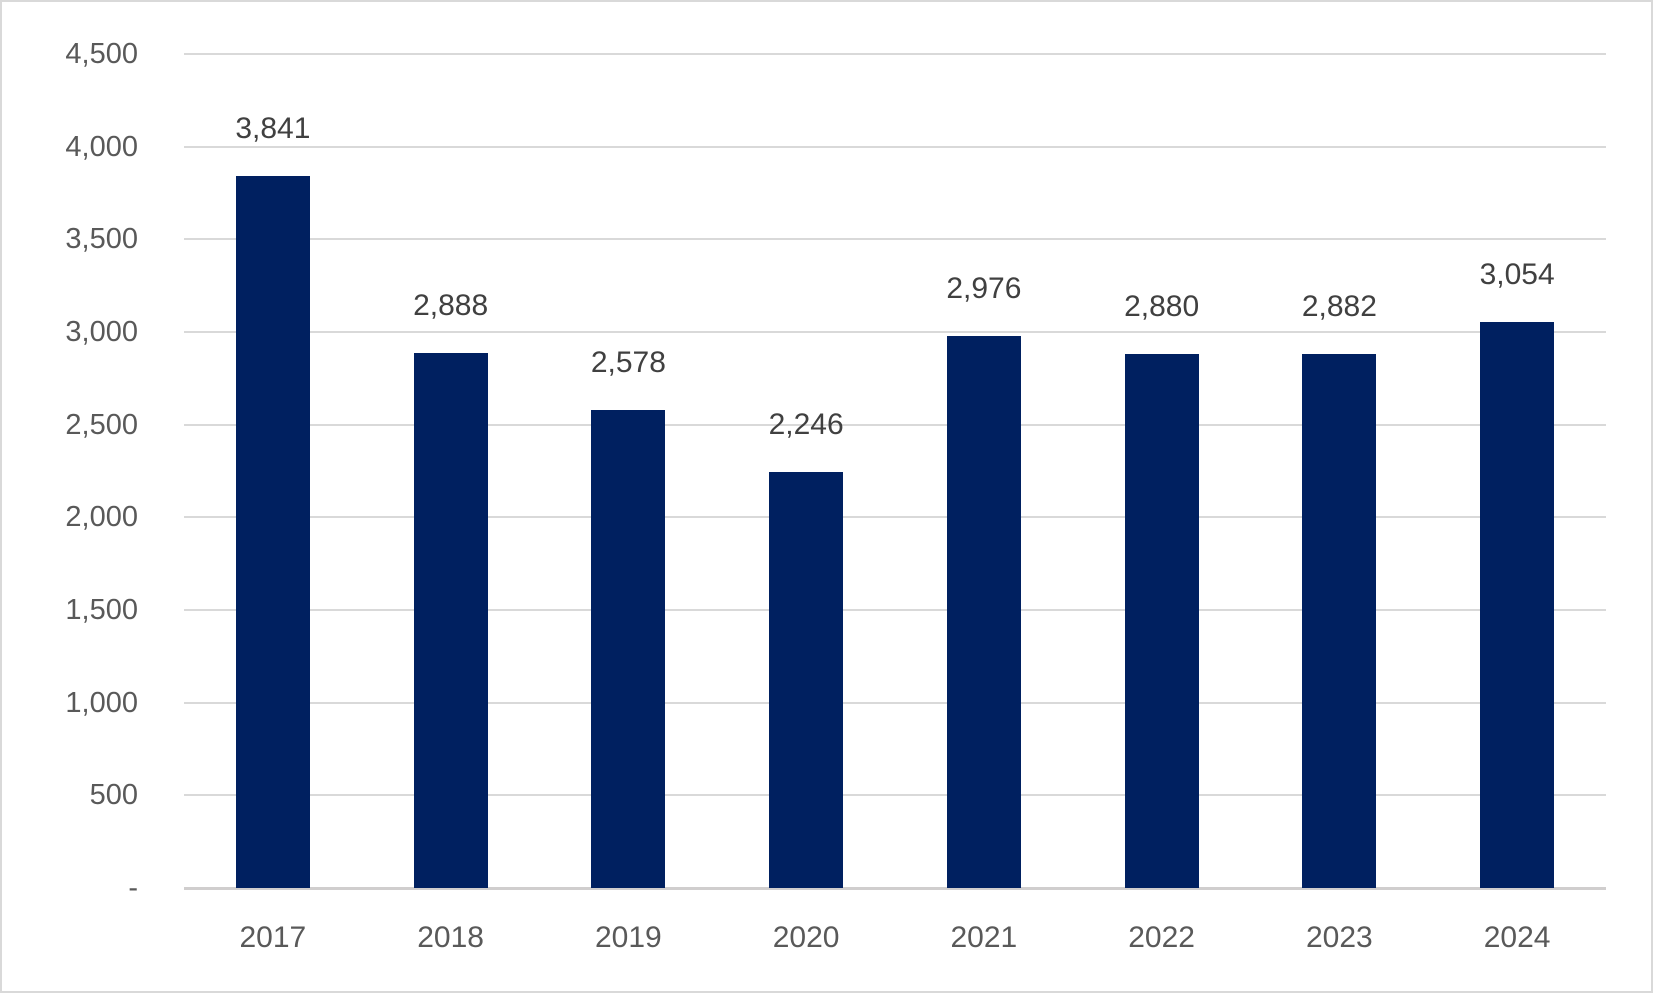  What do you see at coordinates (806, 424) in the screenshot?
I see `bar-value-label: 2,246` at bounding box center [806, 424].